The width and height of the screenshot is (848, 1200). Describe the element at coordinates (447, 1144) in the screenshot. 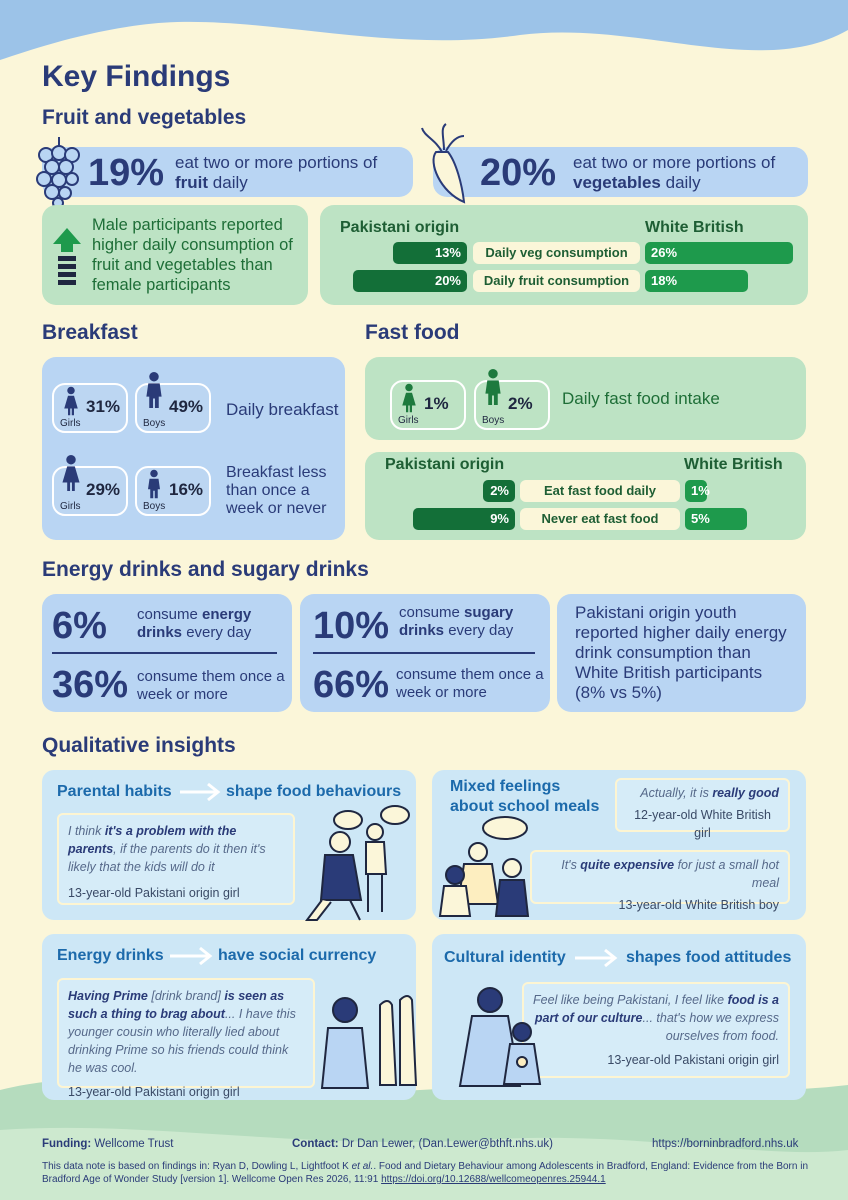

I see `text: Dr Dan Lewer, (Dan.Lewer@bthft.nhs.uk)` at that location.